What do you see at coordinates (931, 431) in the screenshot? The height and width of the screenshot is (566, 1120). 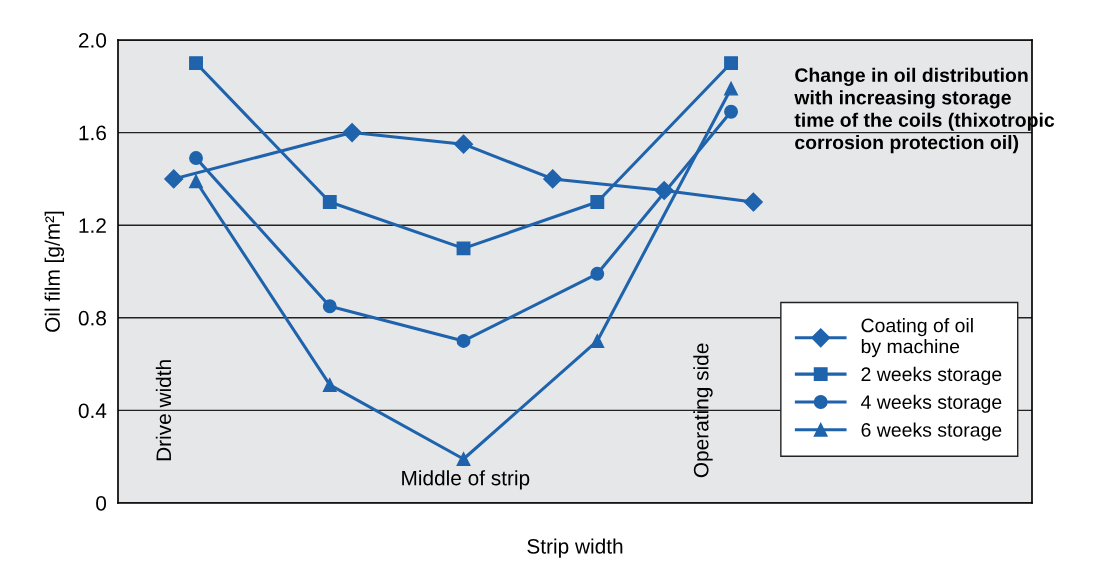 I see `legend-label: 6 weeks storage` at bounding box center [931, 431].